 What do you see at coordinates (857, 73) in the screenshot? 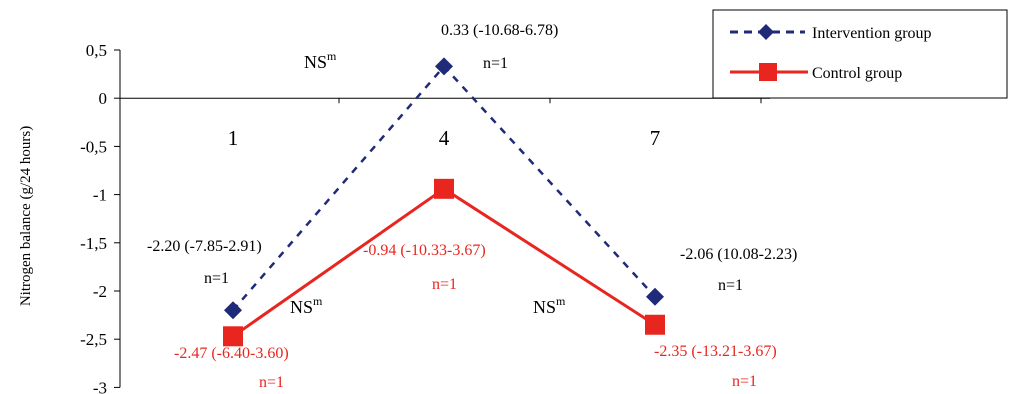
I see `legend-control-label: Control group` at bounding box center [857, 73].